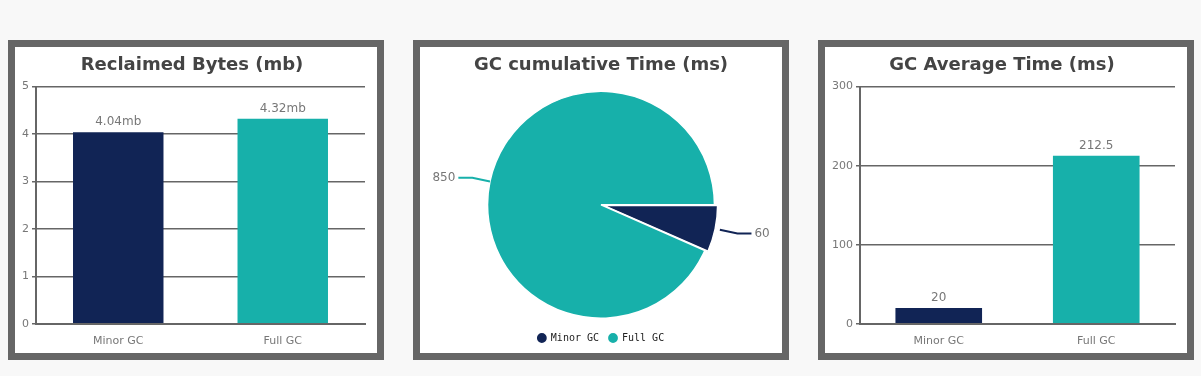  Describe the element at coordinates (842, 165) in the screenshot. I see `y-tick-label: 200` at that location.